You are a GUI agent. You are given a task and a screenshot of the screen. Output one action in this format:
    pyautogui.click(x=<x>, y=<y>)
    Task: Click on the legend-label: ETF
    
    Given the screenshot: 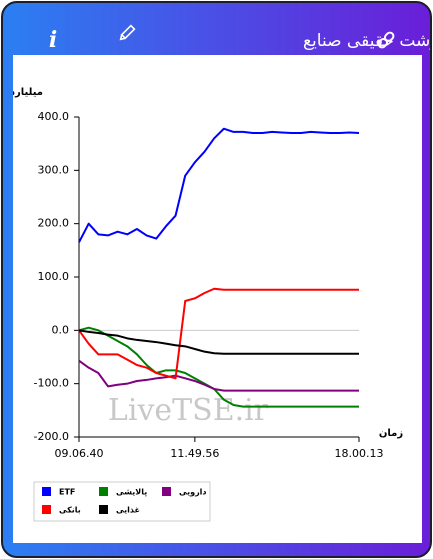 What is the action you would take?
    pyautogui.click(x=67, y=492)
    